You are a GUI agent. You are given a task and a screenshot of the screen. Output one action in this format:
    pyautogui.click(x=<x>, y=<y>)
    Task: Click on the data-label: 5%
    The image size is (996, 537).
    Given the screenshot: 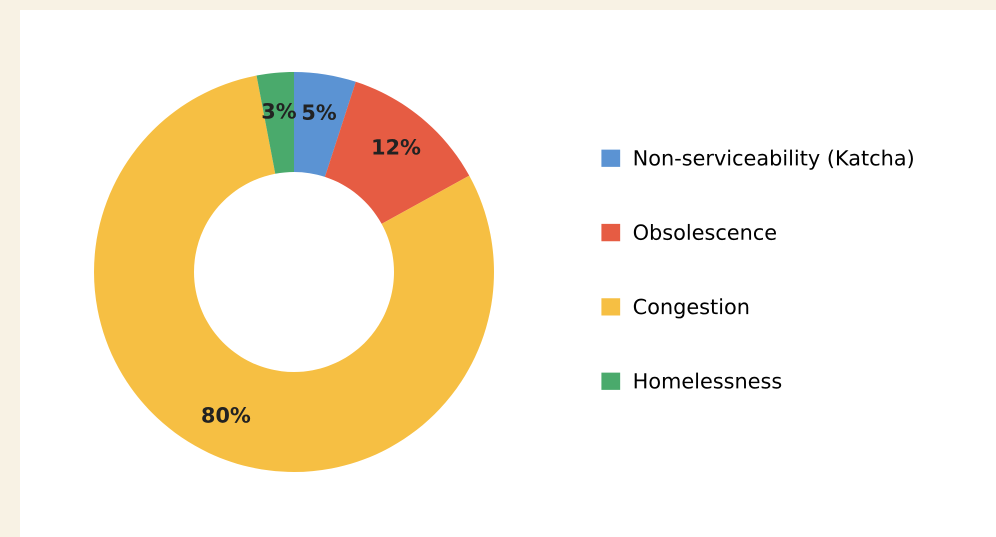 What is the action you would take?
    pyautogui.click(x=319, y=112)
    